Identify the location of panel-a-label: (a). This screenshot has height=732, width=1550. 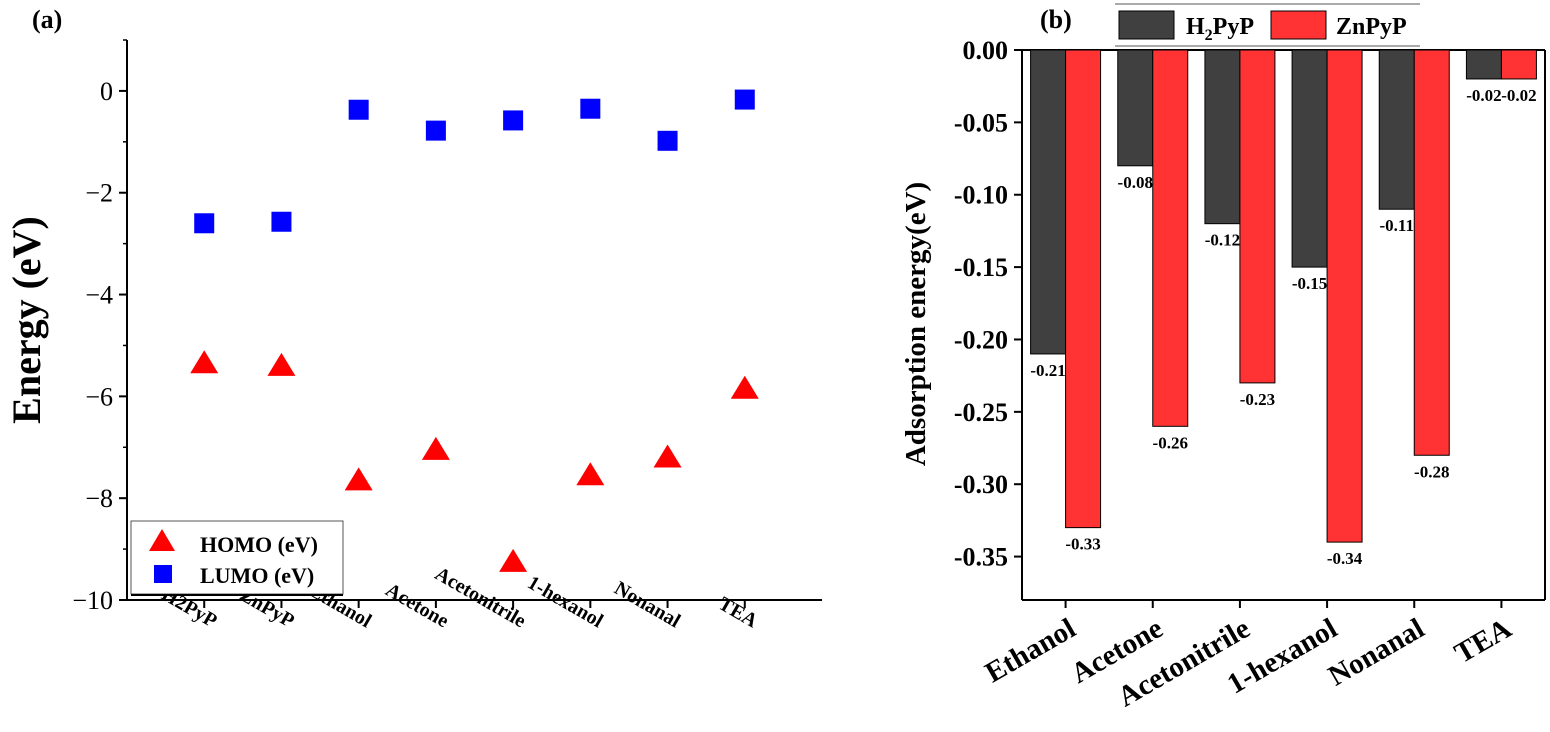
(47, 19).